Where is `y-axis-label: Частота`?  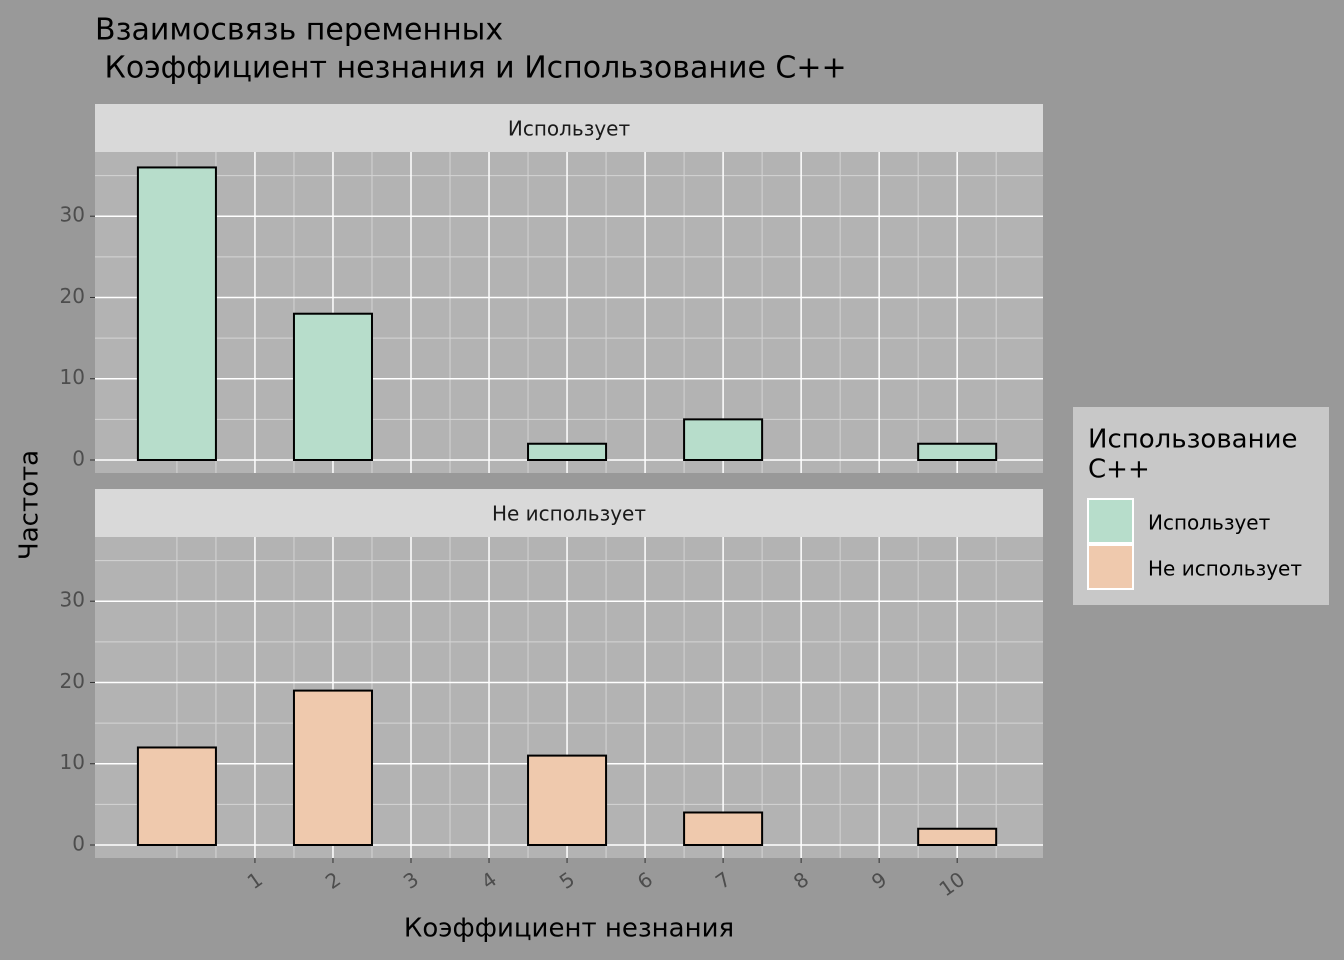 y-axis-label: Частота is located at coordinates (30, 505).